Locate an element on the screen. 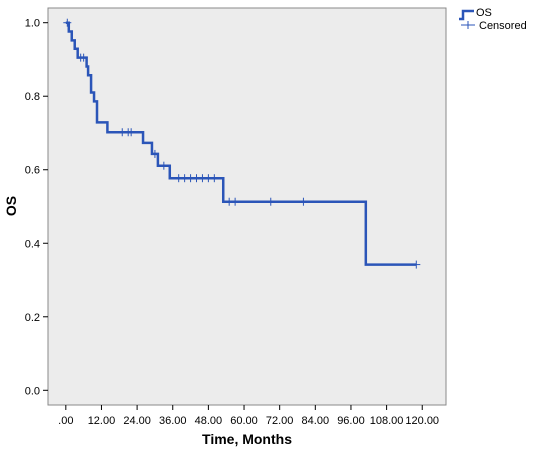 The height and width of the screenshot is (453, 550). x-tick-label: 120.00 is located at coordinates (422, 421).